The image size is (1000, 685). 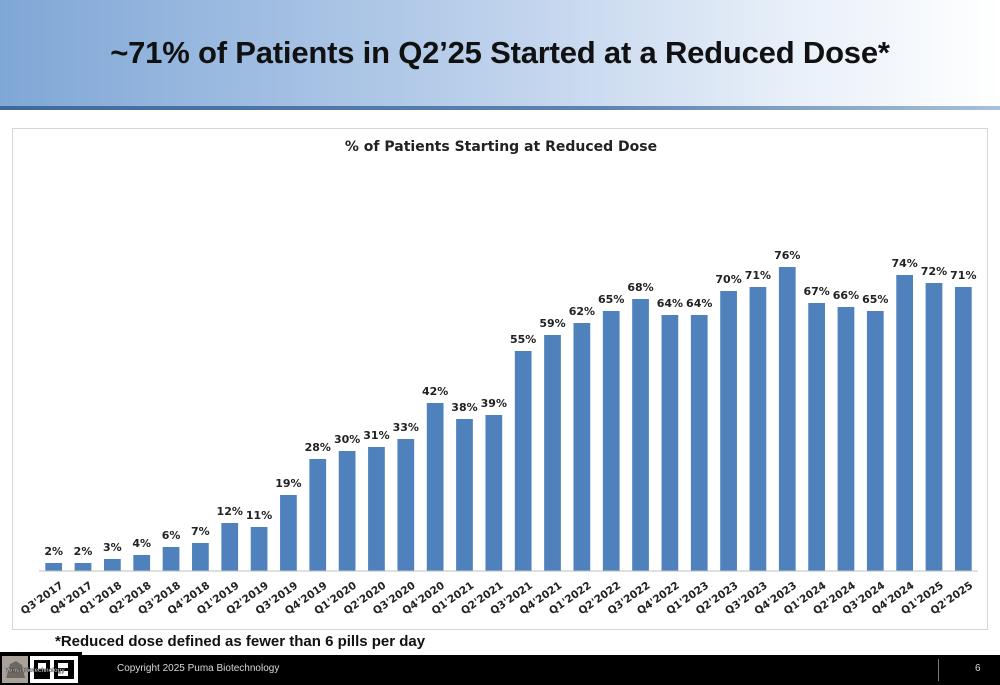 I want to click on logo-wordmark: Puma Biotechnology, so click(x=35, y=671).